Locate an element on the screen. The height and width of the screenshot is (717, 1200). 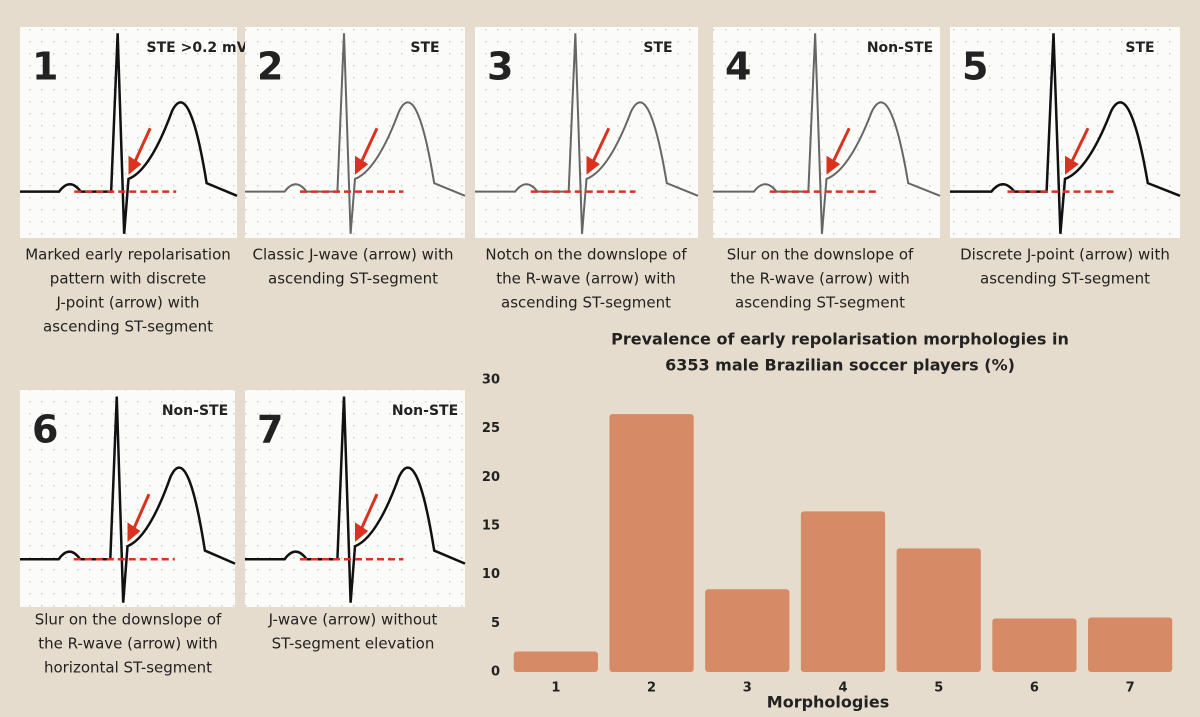
y-tick-label: 30 is located at coordinates (491, 380).